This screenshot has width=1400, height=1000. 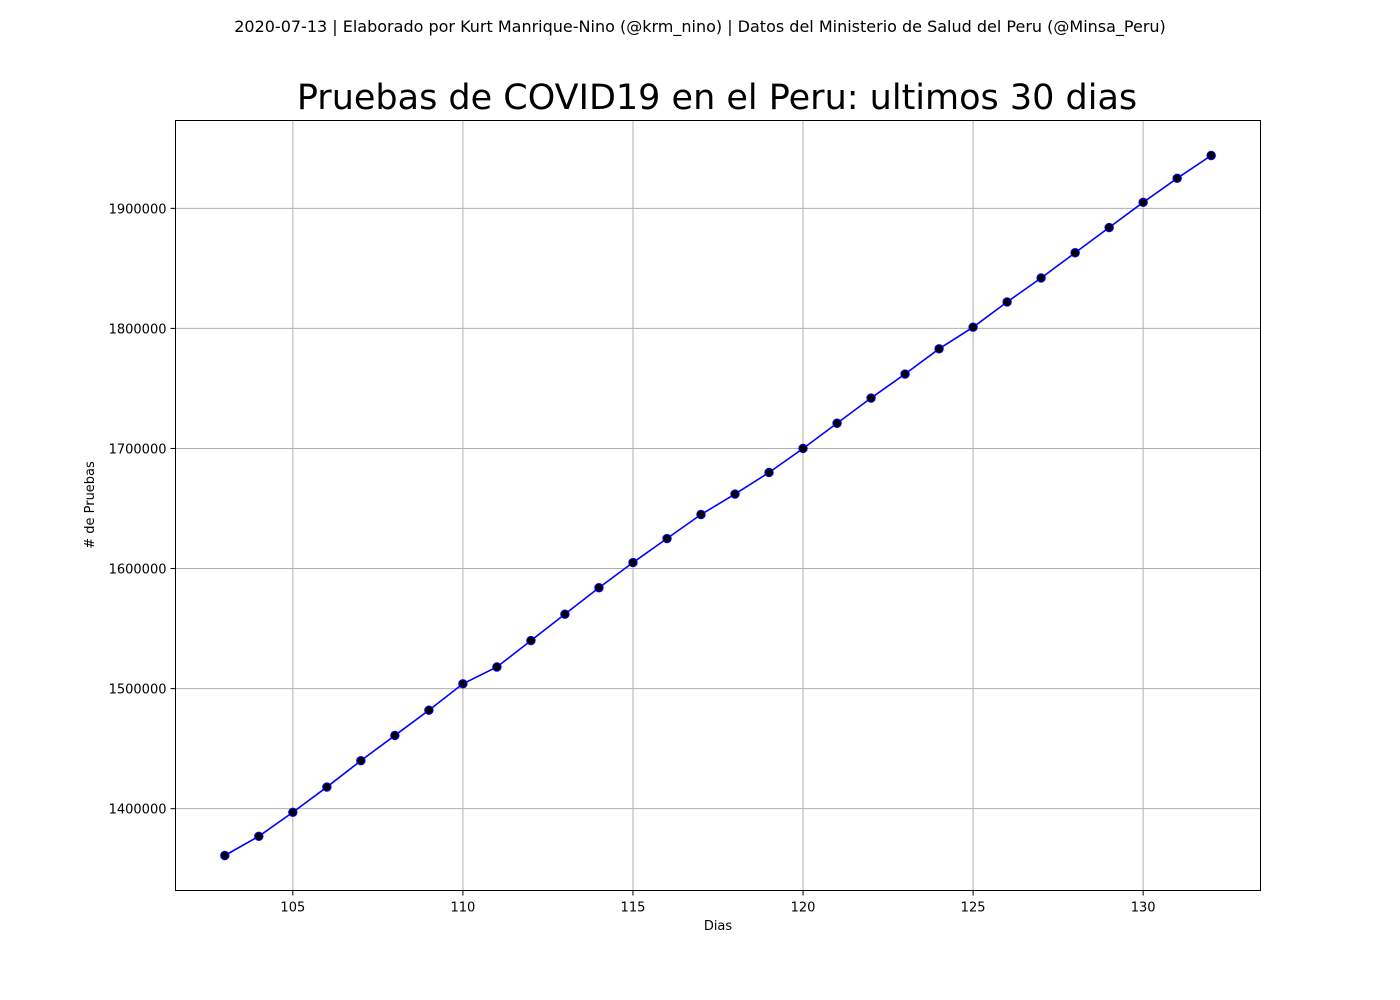 What do you see at coordinates (462, 908) in the screenshot?
I see `x-tick-label: 110` at bounding box center [462, 908].